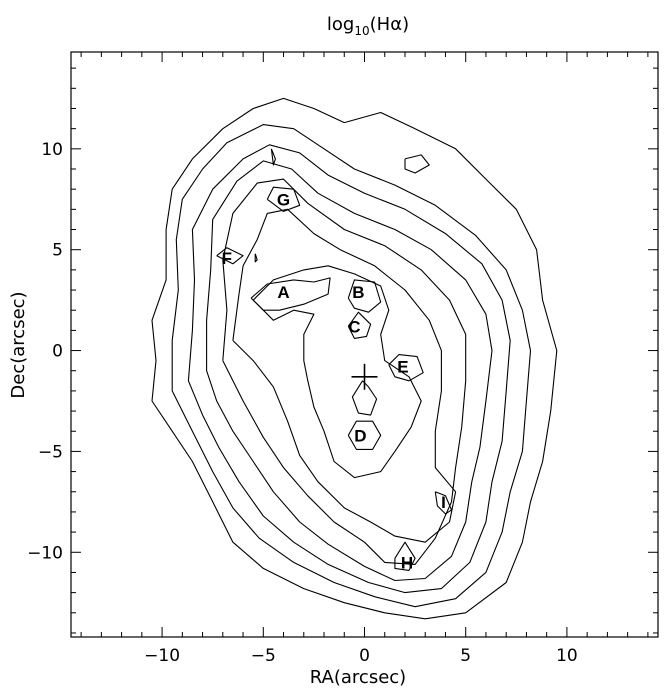  I want to click on region-label-i: I, so click(443, 502).